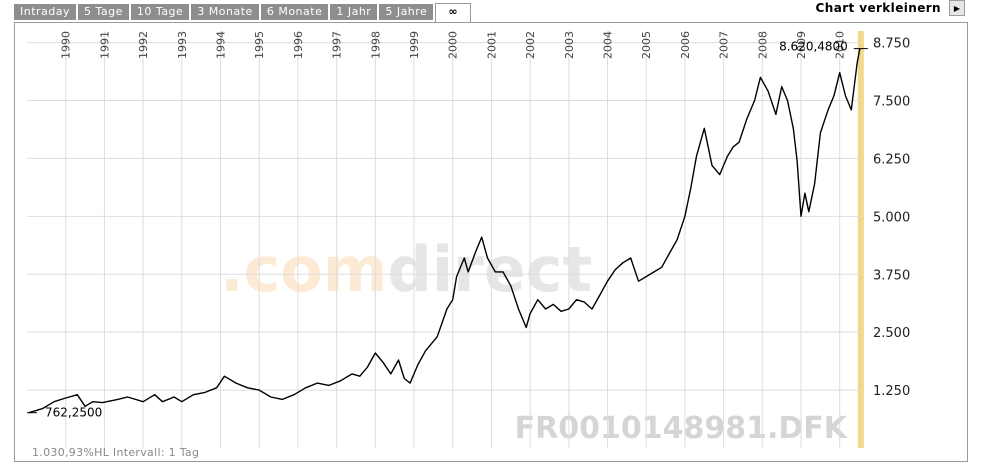 This screenshot has width=985, height=471. I want to click on y-tick-label: 2.500, so click(891, 333).